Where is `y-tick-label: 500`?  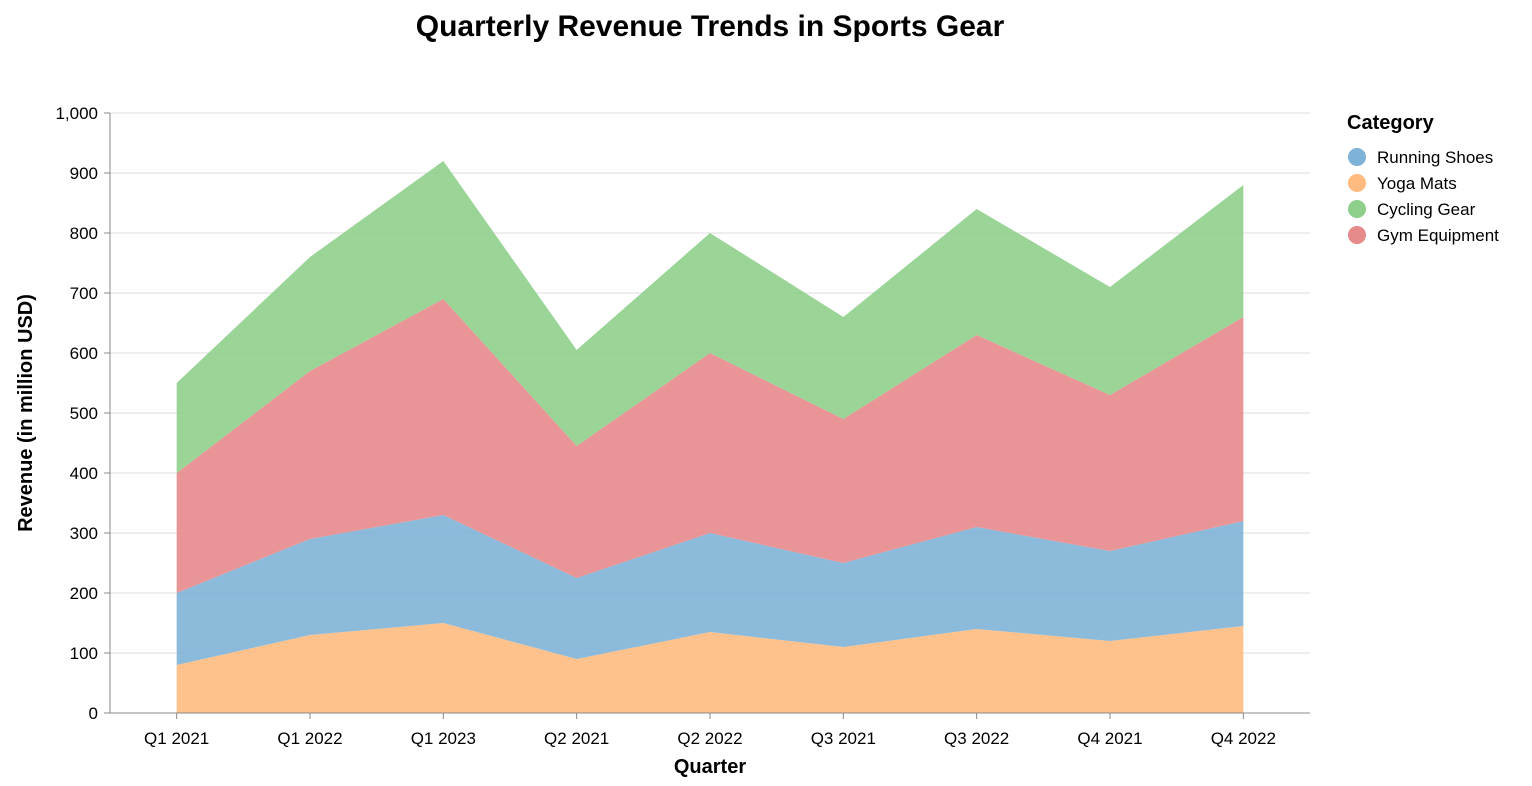 y-tick-label: 500 is located at coordinates (84, 413).